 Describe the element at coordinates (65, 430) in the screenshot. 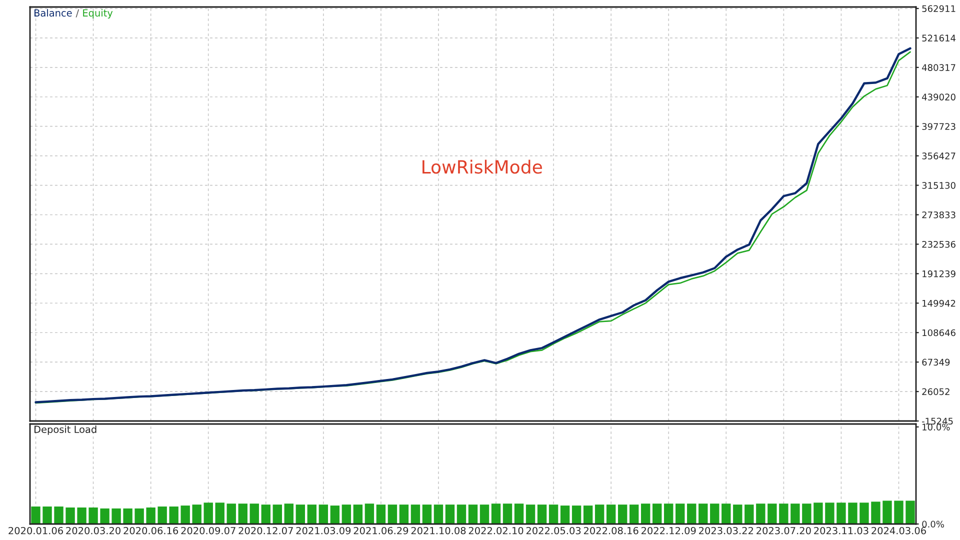

I see `chart-title: Deposit Load` at that location.